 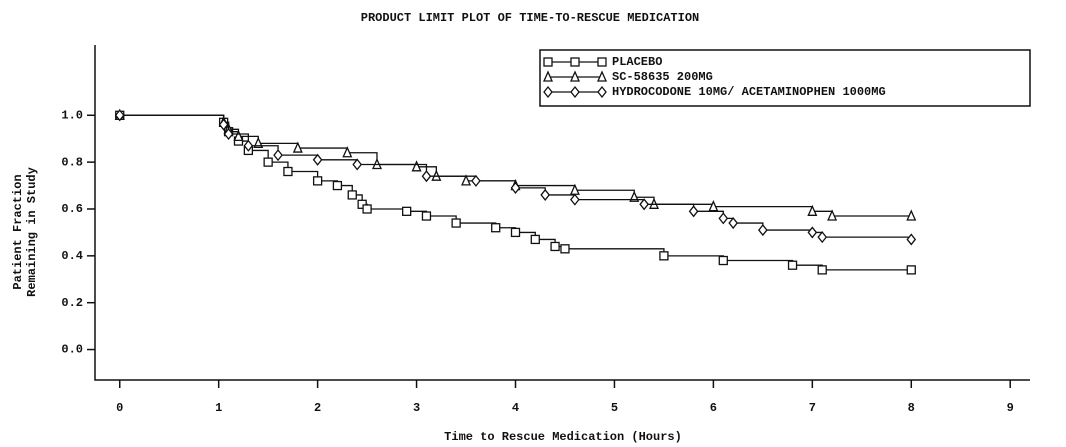 What do you see at coordinates (18, 231) in the screenshot?
I see `y-axis-label: Patient Fraction` at bounding box center [18, 231].